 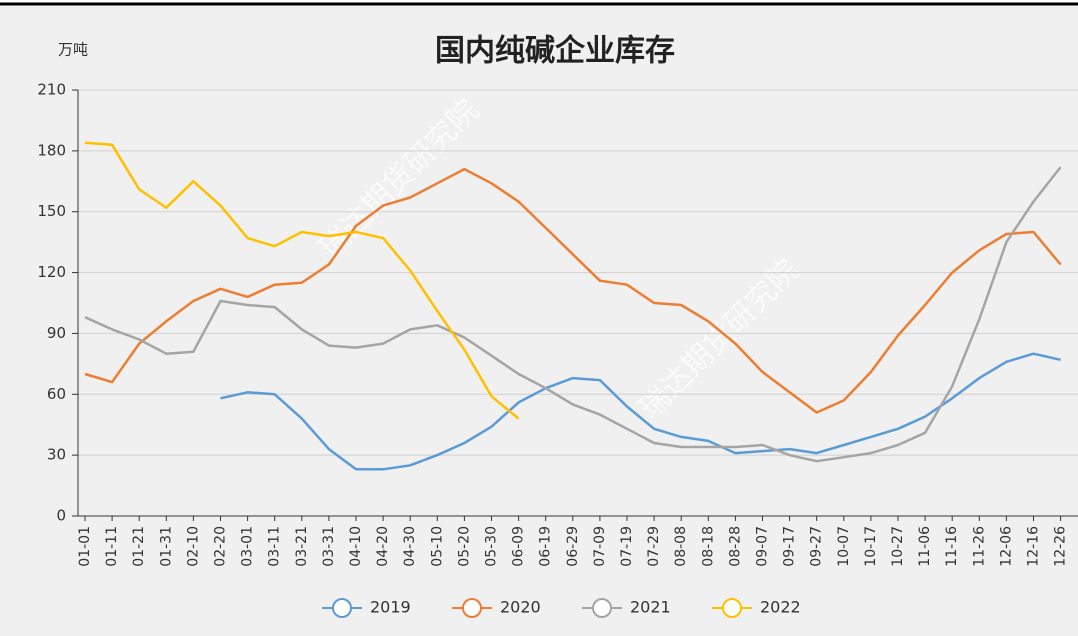 I want to click on y-tick-label: 60, so click(x=56, y=394).